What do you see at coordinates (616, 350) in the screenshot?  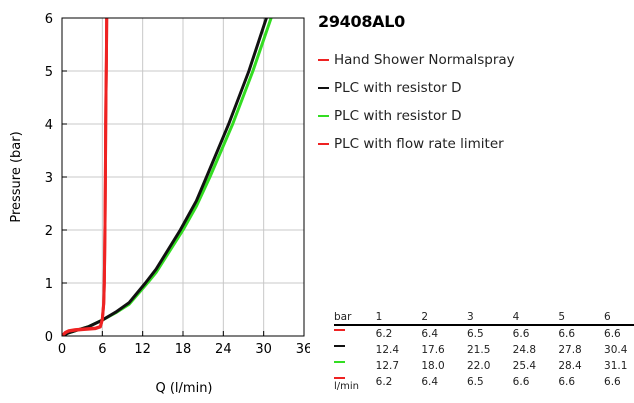 I see `table-cell: 30.4` at bounding box center [616, 350].